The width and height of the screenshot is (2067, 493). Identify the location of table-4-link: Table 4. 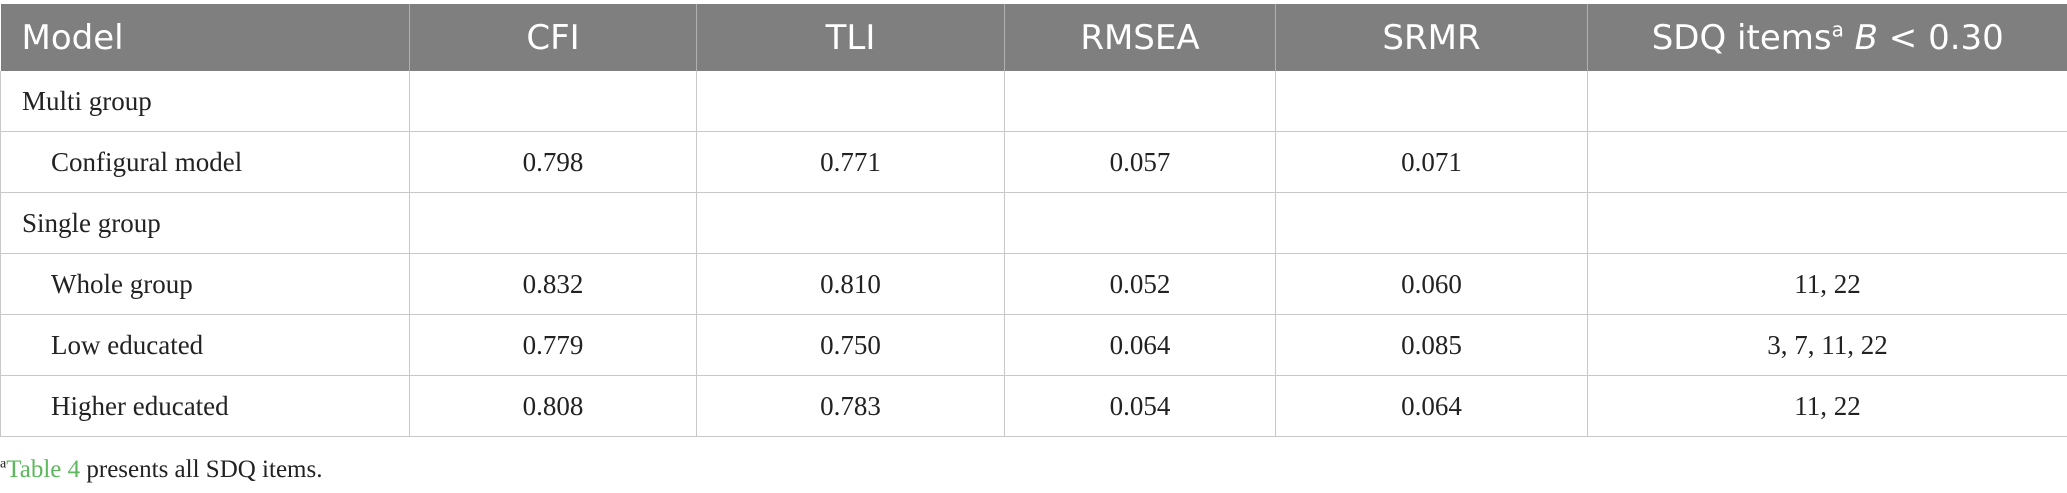
(43, 469).